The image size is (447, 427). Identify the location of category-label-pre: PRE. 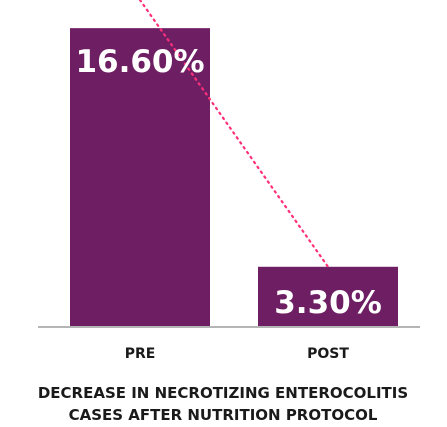
(140, 354).